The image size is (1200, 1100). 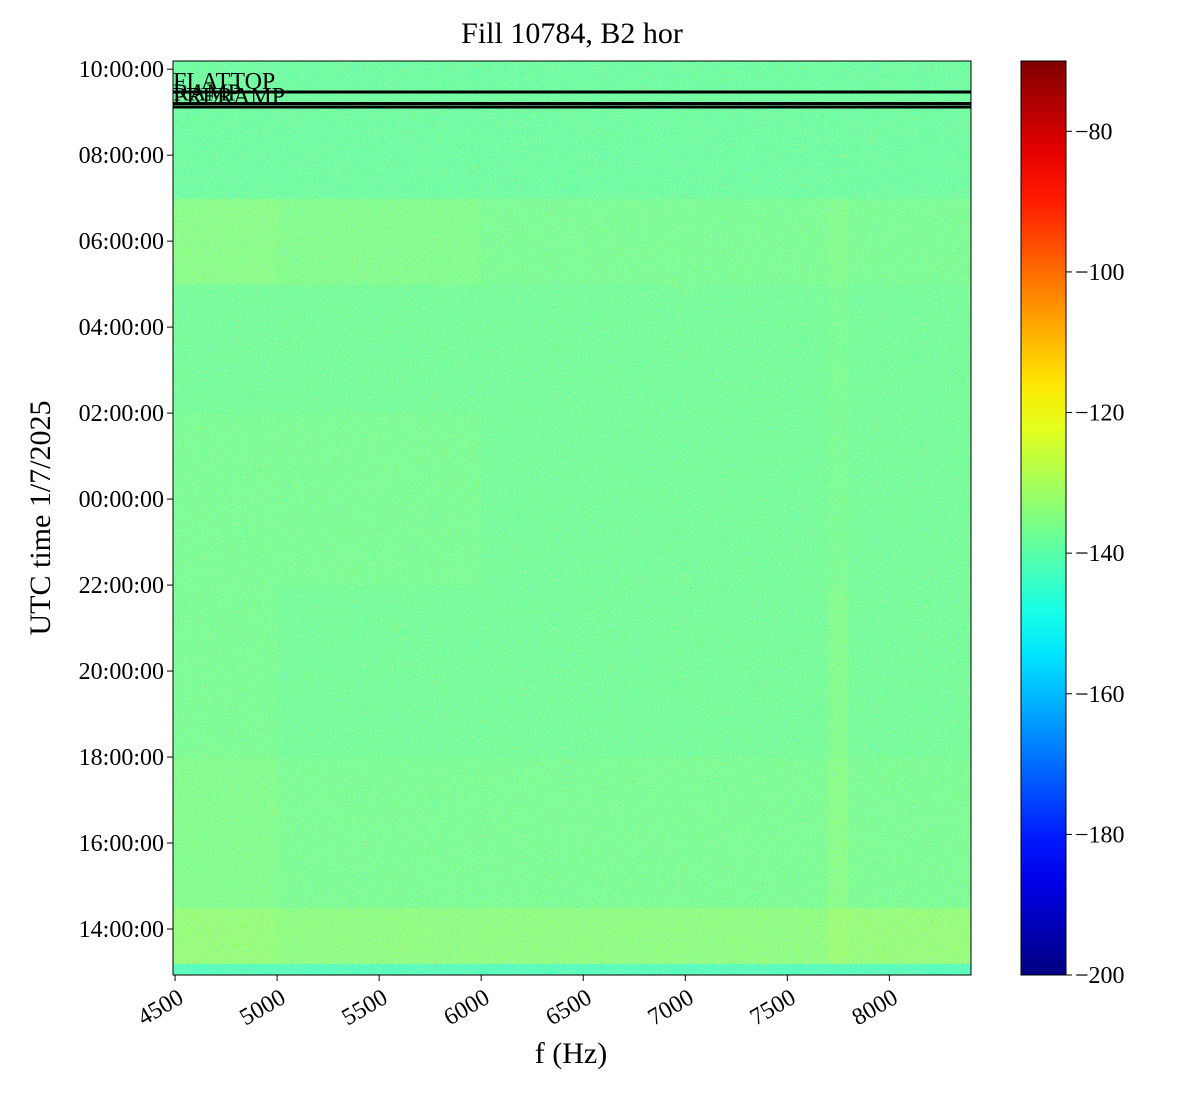 What do you see at coordinates (572, 33) in the screenshot?
I see `chart-title: Fill 10784, B2 hor` at bounding box center [572, 33].